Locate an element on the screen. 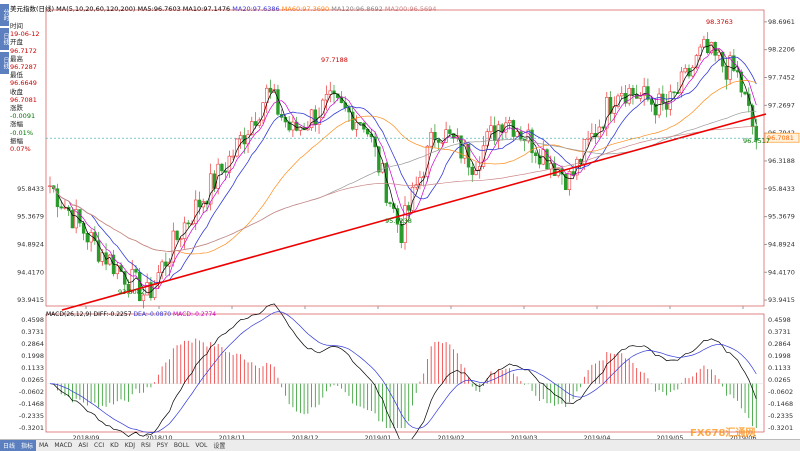  macd-tick-label: -0.2335 is located at coordinates (780, 416).